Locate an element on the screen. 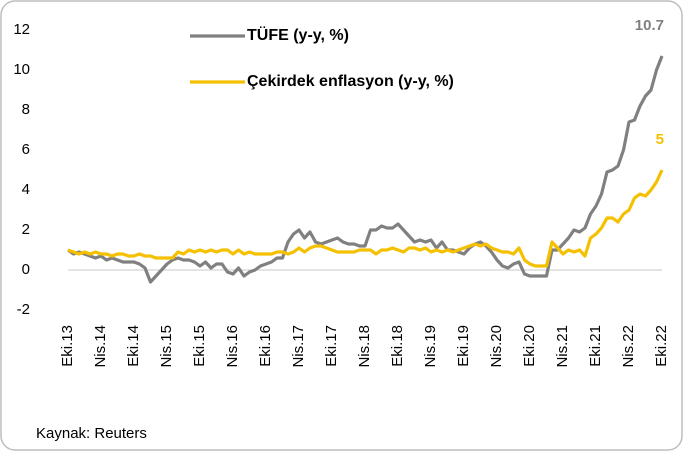 The image size is (684, 457). end-label: 10.7 is located at coordinates (649, 25).